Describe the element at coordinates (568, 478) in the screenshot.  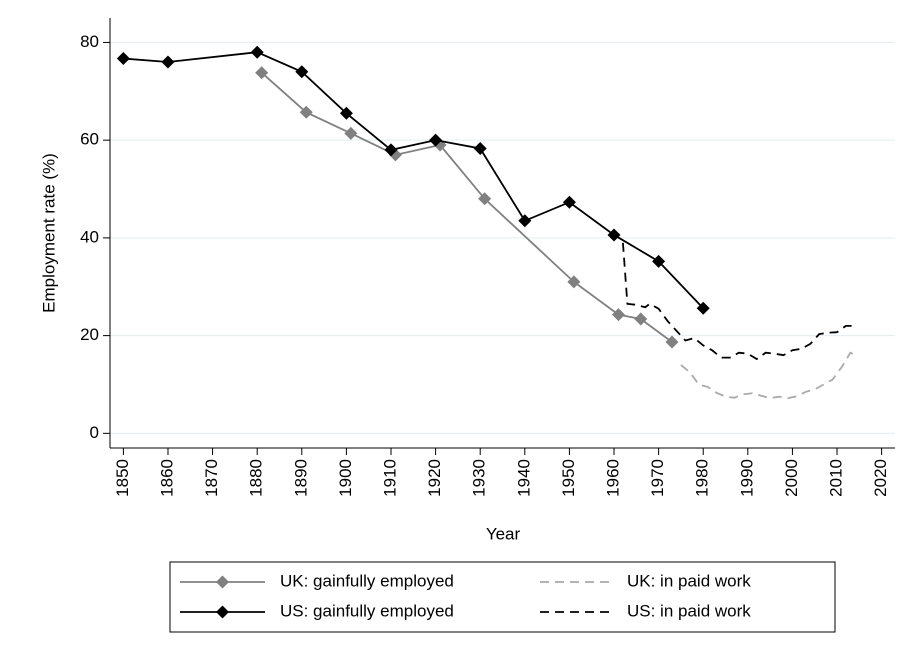
I see `x-tick-label: 1950` at that location.